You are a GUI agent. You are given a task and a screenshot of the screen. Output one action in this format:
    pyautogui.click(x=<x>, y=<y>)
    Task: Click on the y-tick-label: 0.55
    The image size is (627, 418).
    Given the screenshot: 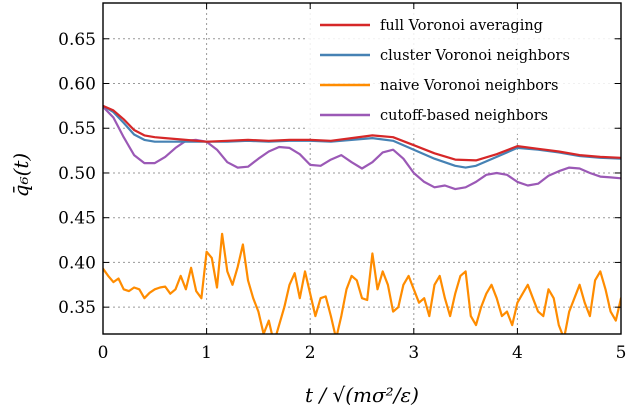 What is the action you would take?
    pyautogui.click(x=77, y=129)
    